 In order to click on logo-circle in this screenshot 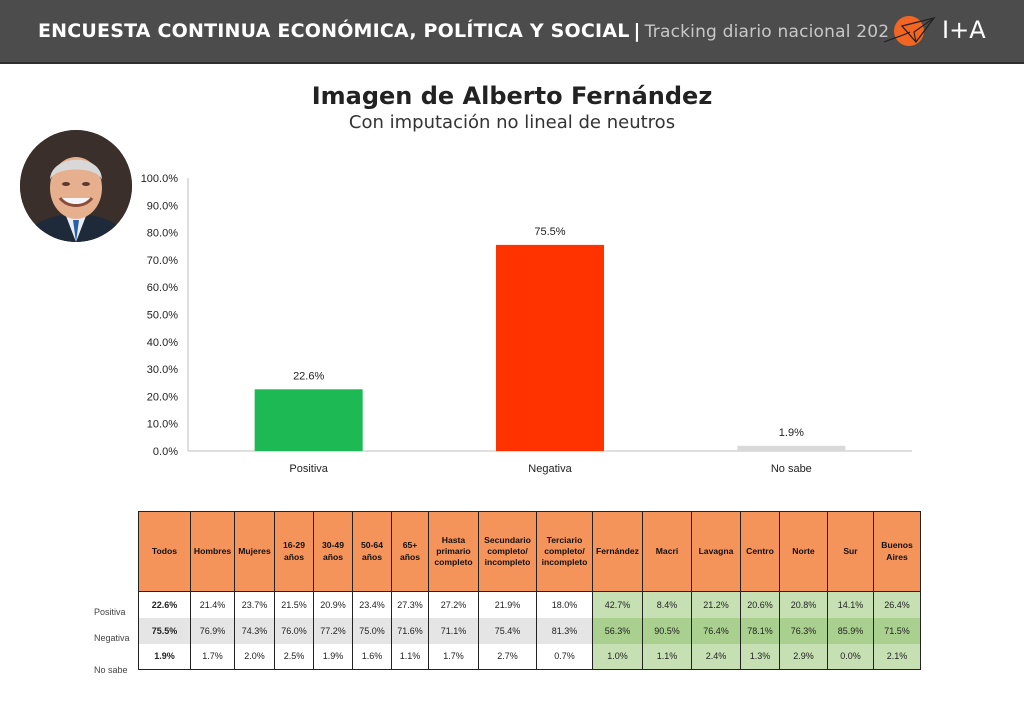, I will do `click(909, 31)`.